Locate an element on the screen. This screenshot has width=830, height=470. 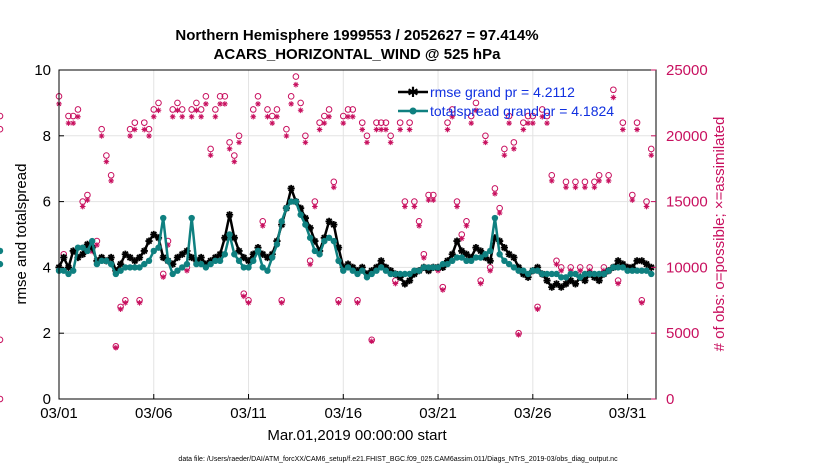
legend-rmse-marker: ✱ is located at coordinates (413, 93).